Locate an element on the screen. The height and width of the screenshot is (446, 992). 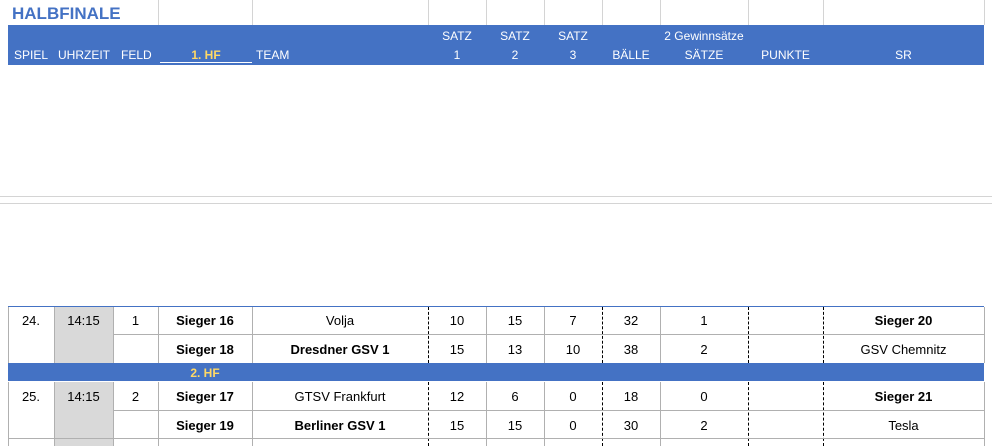
baelle-cell: 38 is located at coordinates (631, 349).